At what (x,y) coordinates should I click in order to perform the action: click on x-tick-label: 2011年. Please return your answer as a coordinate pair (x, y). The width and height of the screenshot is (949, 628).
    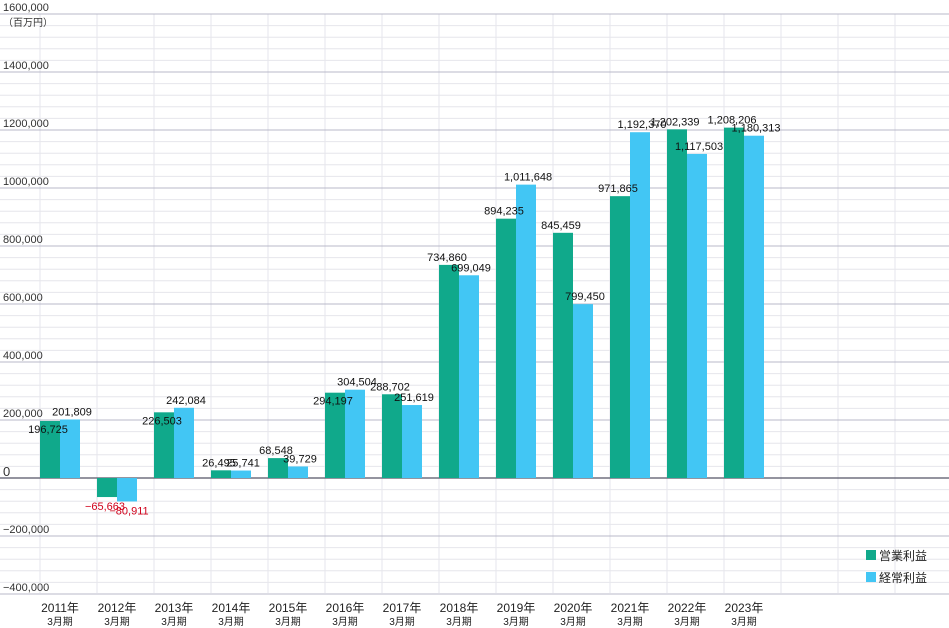
    Looking at the image, I should click on (60, 608).